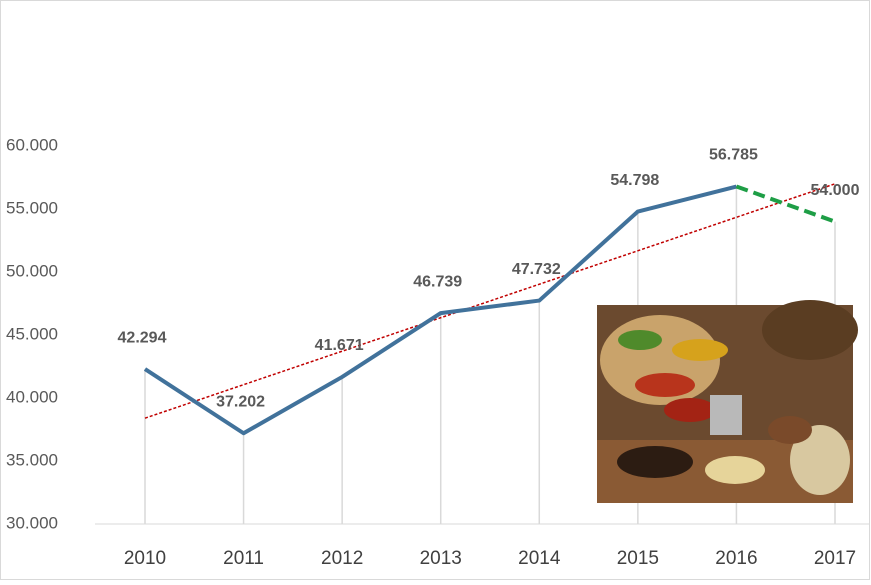 This screenshot has width=871, height=585. Describe the element at coordinates (32, 207) in the screenshot. I see `y-tick-label: 55.000` at that location.